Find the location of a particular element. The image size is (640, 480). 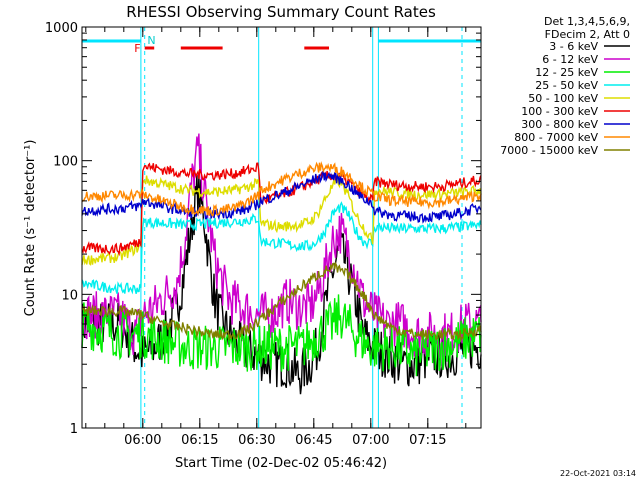

legend-entry-7: 800 - 7000 keV is located at coordinates (556, 137).